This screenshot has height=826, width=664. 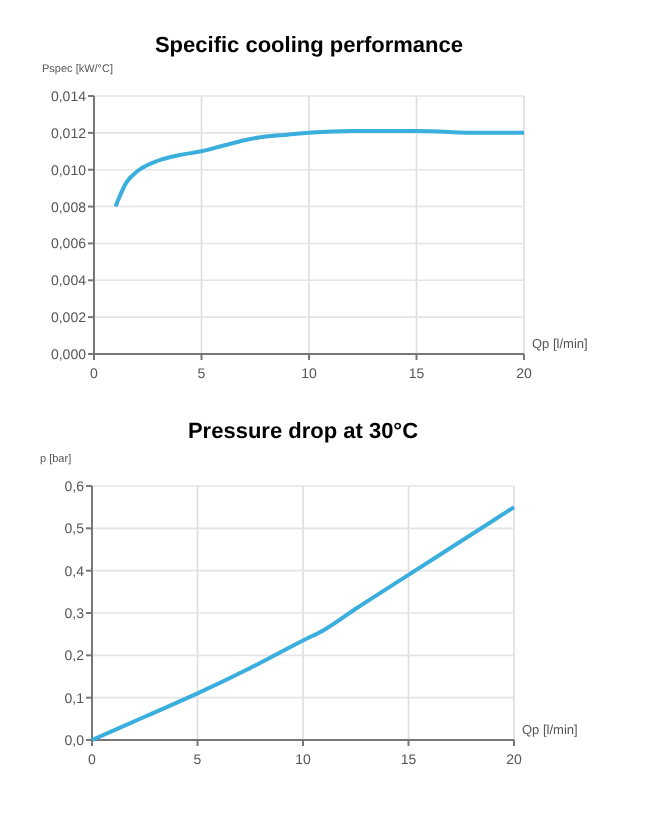 I want to click on line-series, so click(x=319, y=169).